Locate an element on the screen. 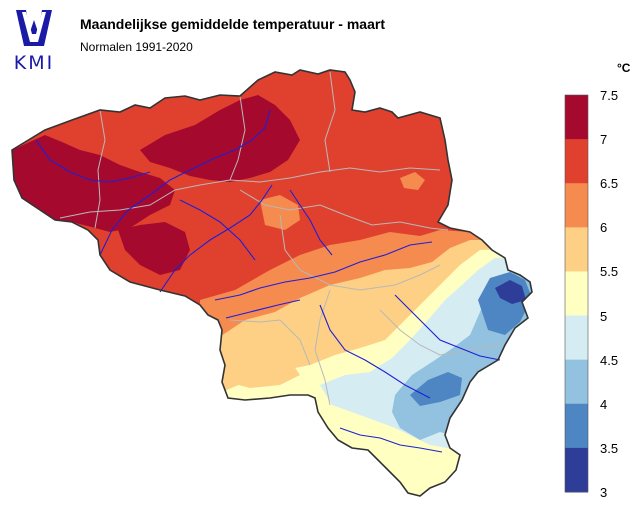 The height and width of the screenshot is (507, 640). legend-tick-label: 7.5 is located at coordinates (609, 95).